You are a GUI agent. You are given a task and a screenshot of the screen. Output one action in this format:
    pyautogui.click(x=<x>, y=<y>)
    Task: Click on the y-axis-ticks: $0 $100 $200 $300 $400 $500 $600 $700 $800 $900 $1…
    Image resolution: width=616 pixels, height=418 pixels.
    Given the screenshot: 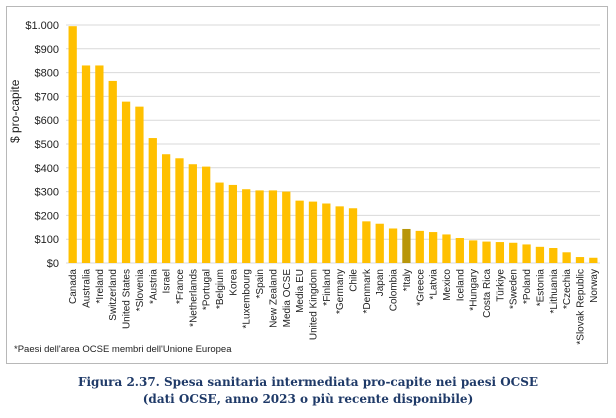 What is the action you would take?
    pyautogui.click(x=42, y=145)
    